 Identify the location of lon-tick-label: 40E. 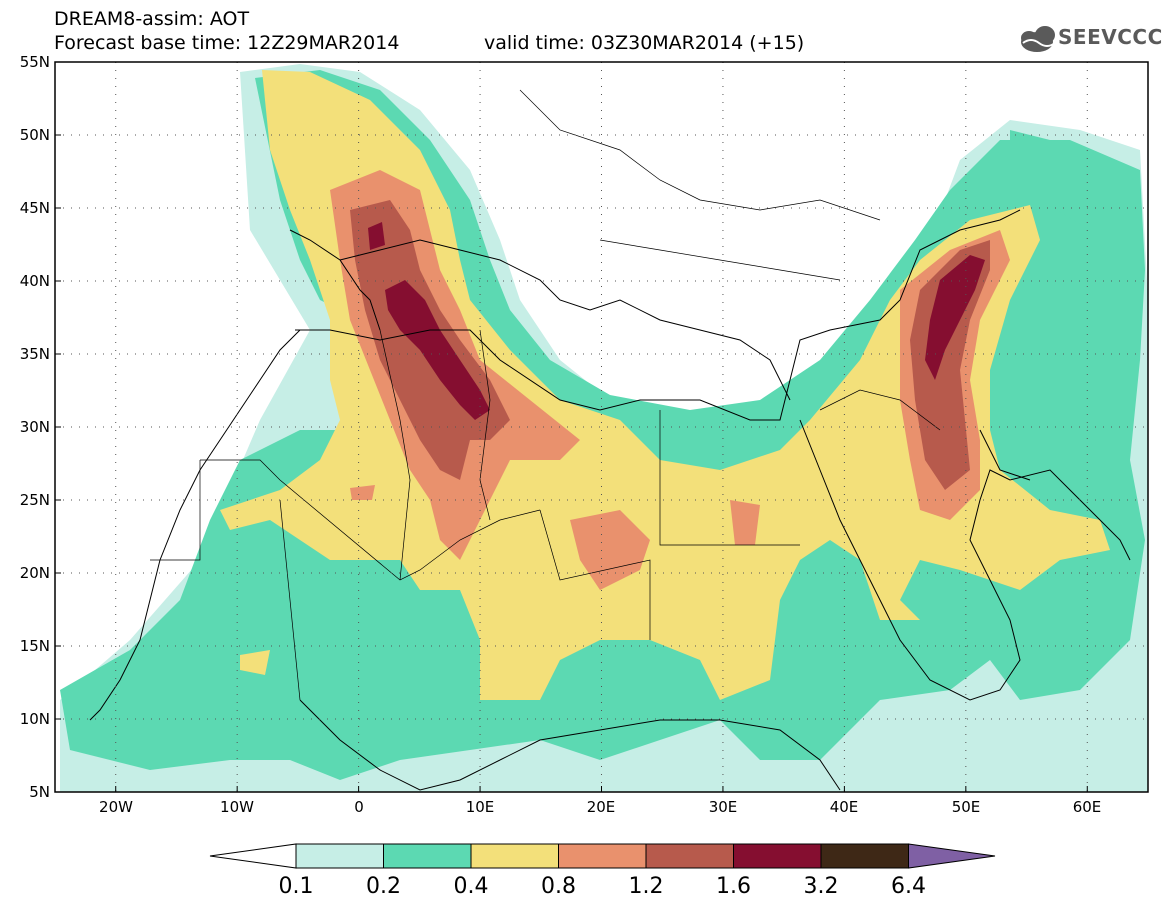
(844, 807).